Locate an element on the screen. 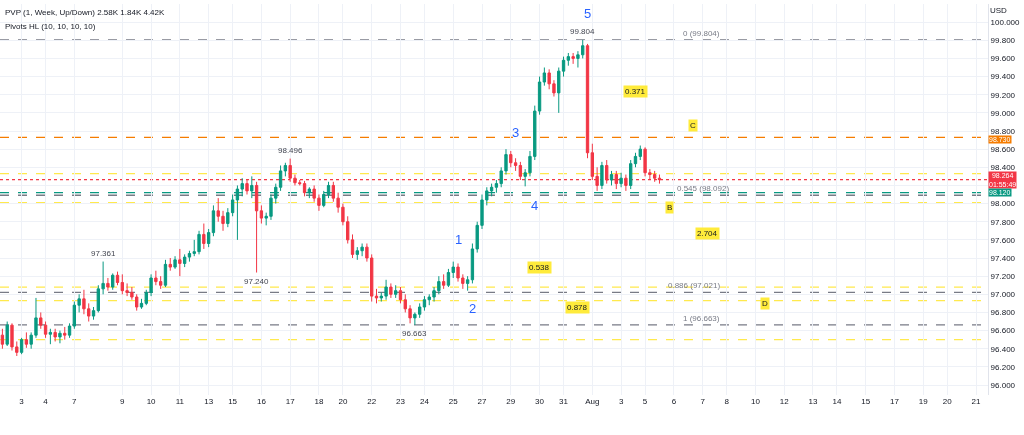 The image size is (1024, 435). annotation: 97.240 is located at coordinates (257, 281).